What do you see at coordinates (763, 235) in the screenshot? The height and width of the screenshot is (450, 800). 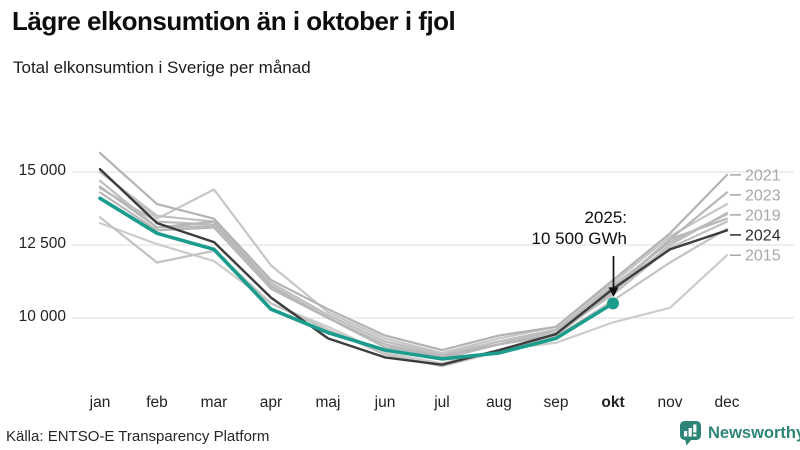 I see `year-label-2024: 2024` at bounding box center [763, 235].